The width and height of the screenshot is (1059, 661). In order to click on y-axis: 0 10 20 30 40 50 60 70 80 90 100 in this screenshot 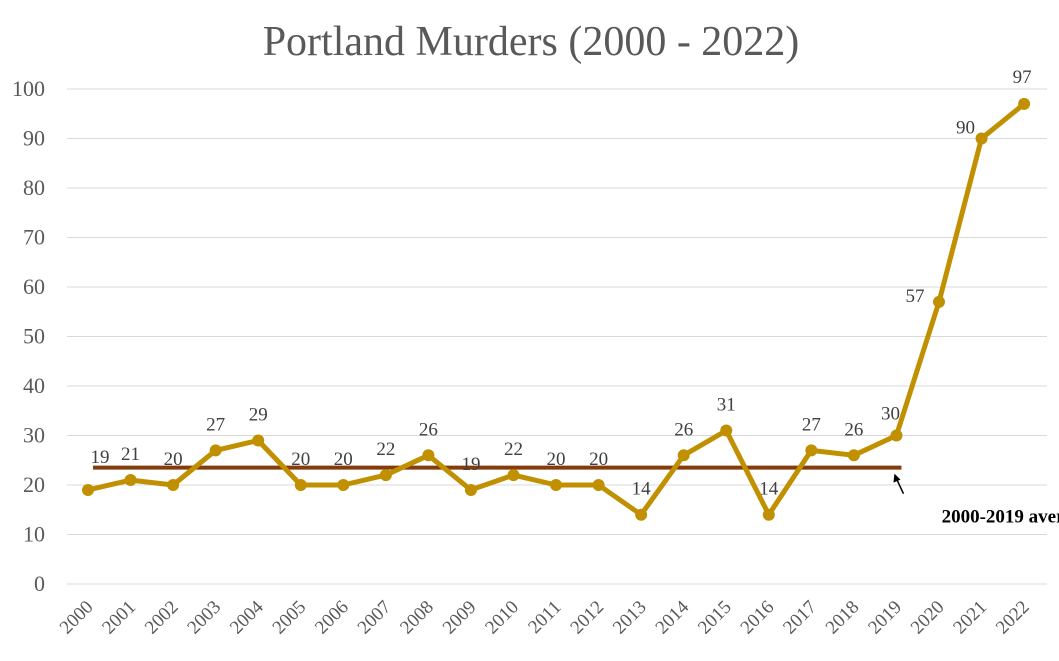, I will do `click(28, 336)`.